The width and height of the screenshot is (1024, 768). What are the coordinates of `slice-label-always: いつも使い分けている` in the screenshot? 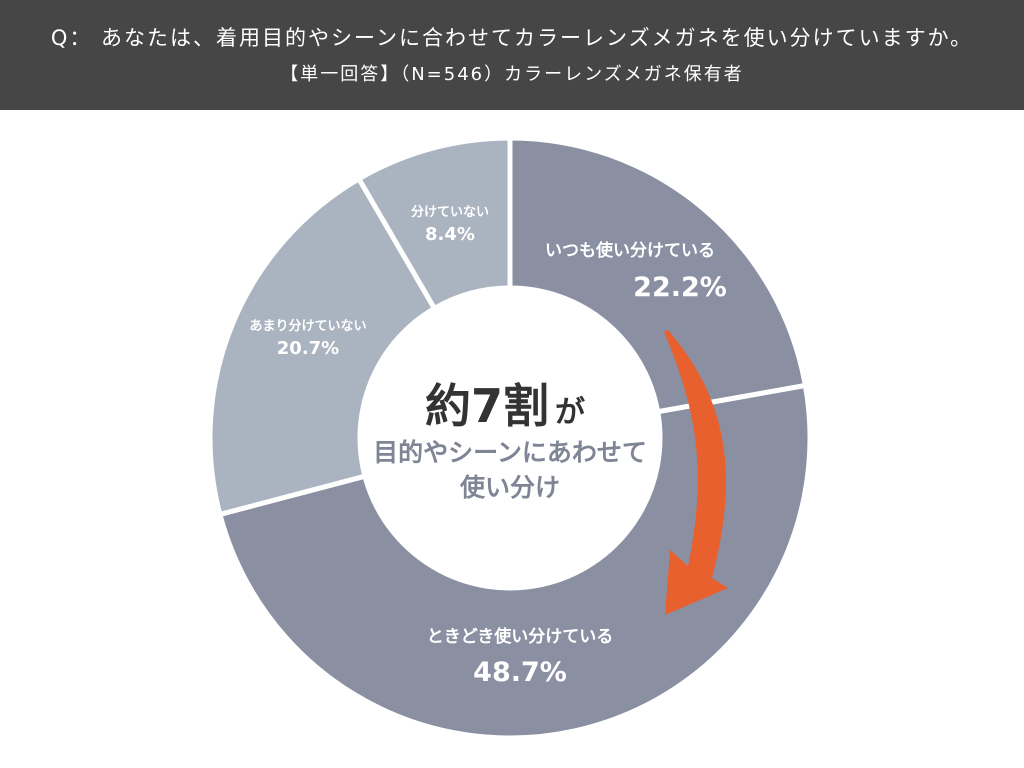 It's located at (630, 250).